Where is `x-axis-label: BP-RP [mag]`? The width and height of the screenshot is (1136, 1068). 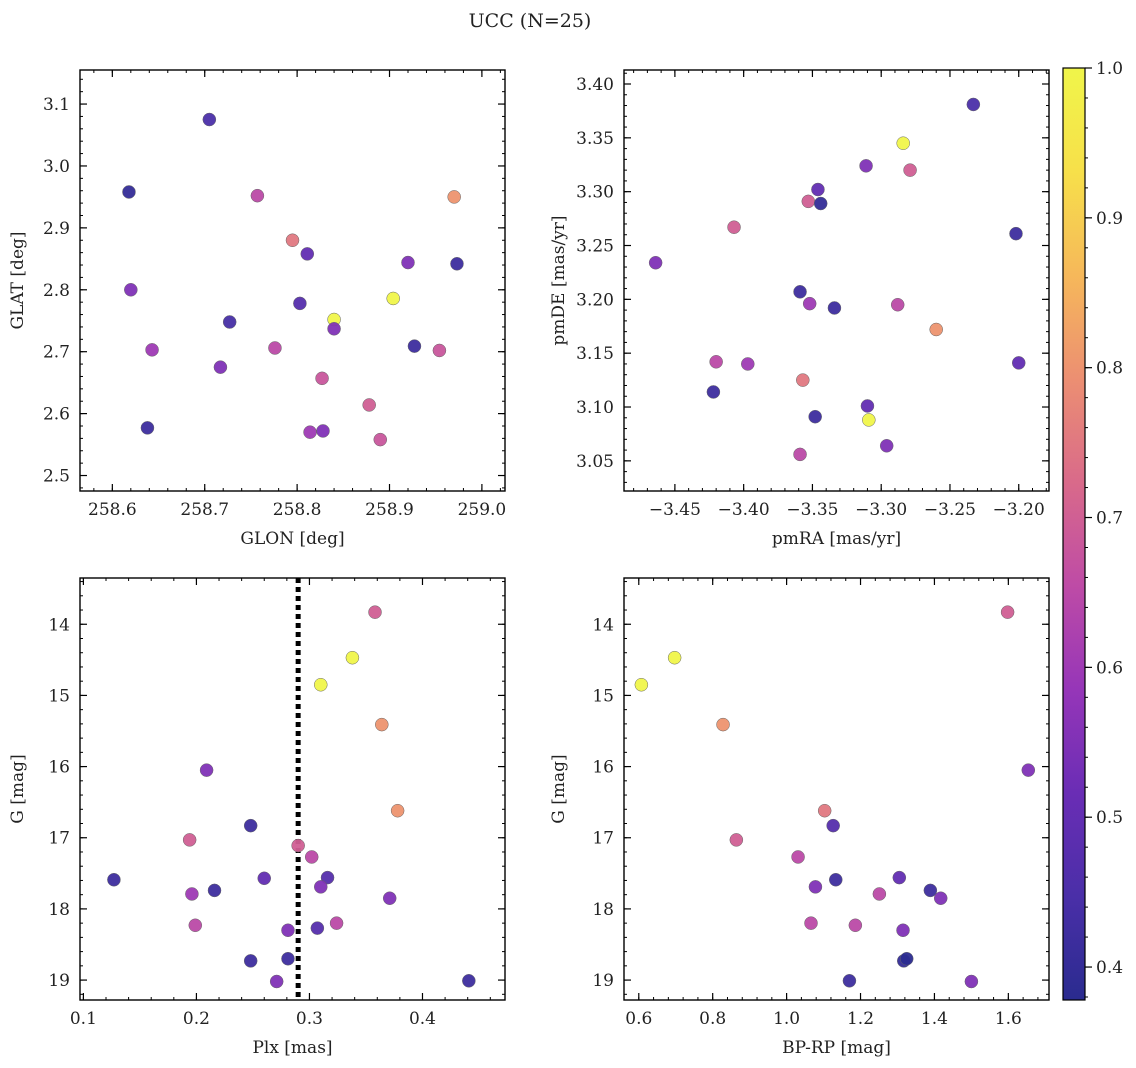
x-axis-label: BP-RP [mag] is located at coordinates (836, 1048).